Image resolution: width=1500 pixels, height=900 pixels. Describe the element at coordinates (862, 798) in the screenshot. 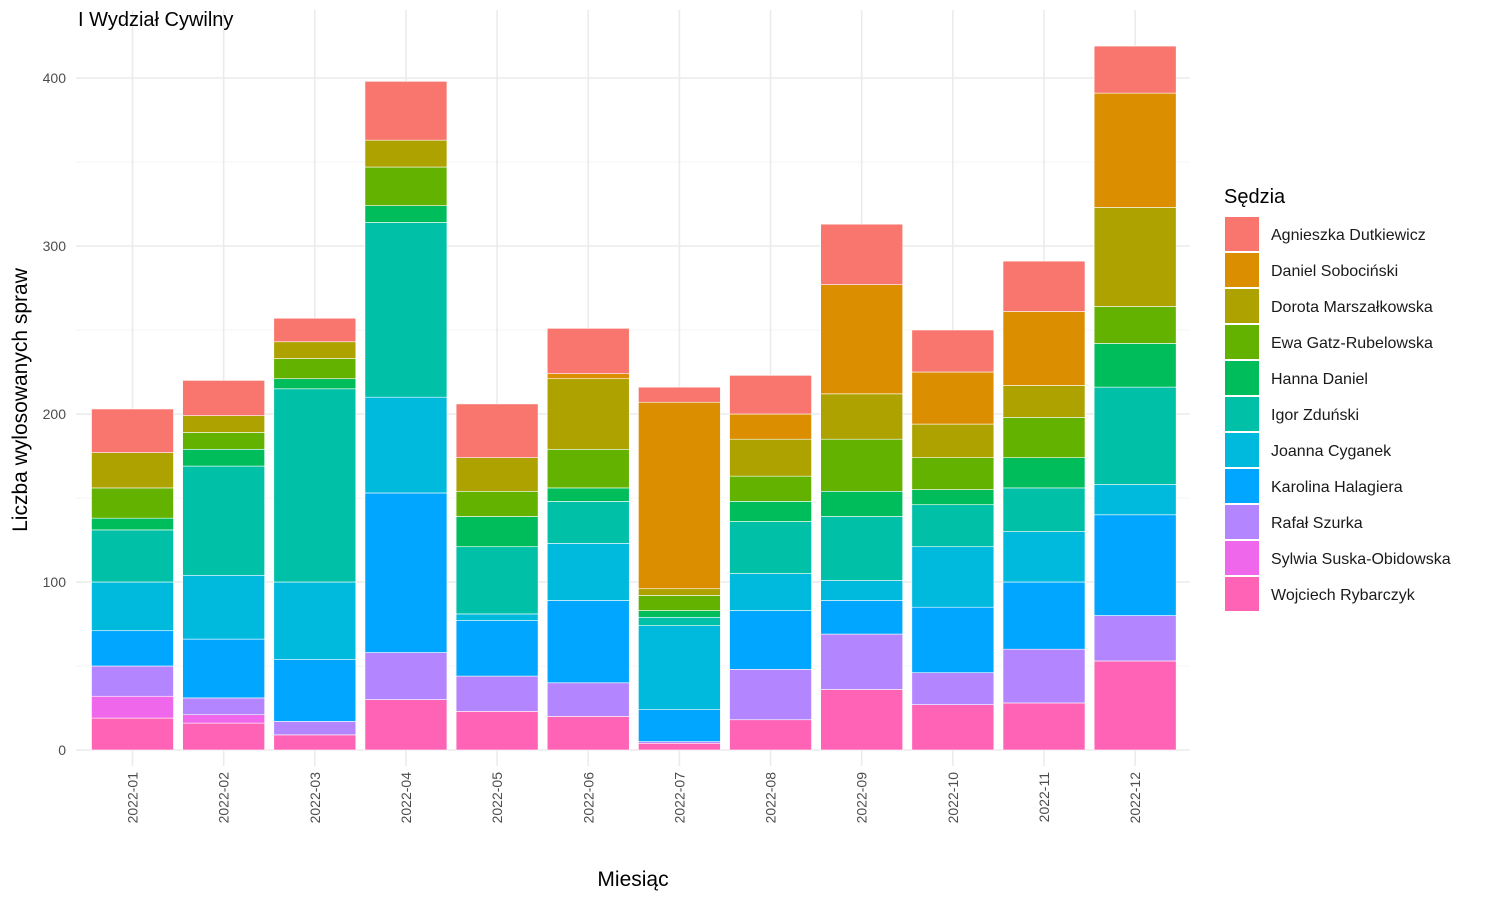

I see `x-tick-label: 2022-09` at that location.